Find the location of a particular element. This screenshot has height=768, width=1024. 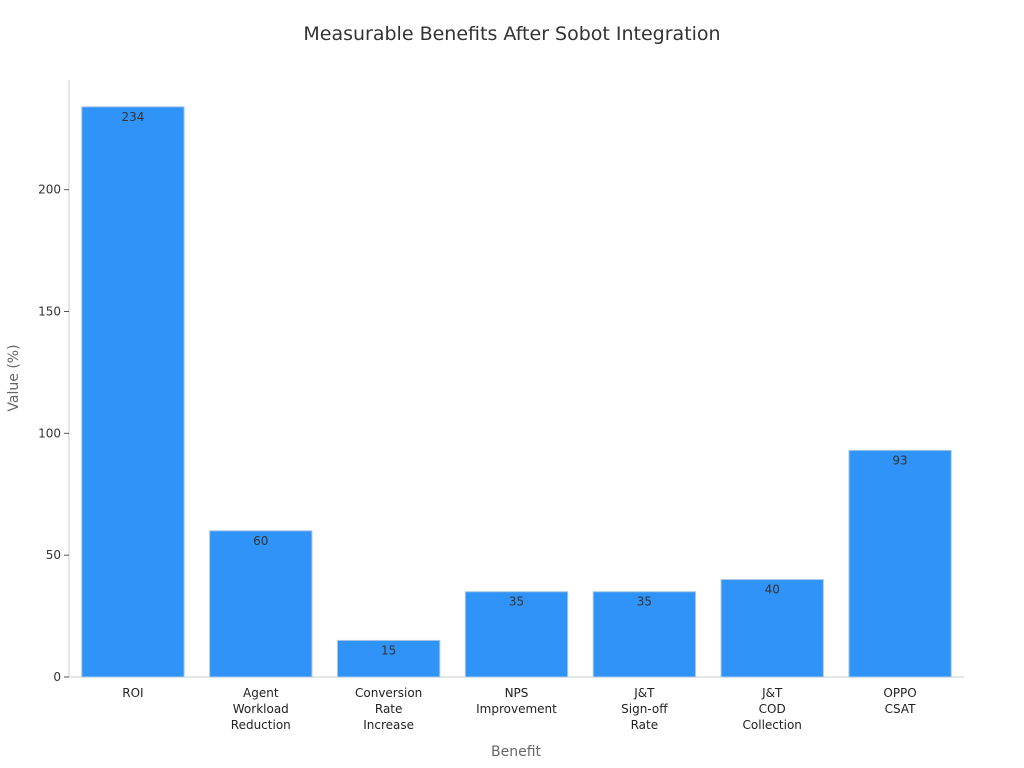

x-tick-label-line: Sign-off is located at coordinates (644, 709).